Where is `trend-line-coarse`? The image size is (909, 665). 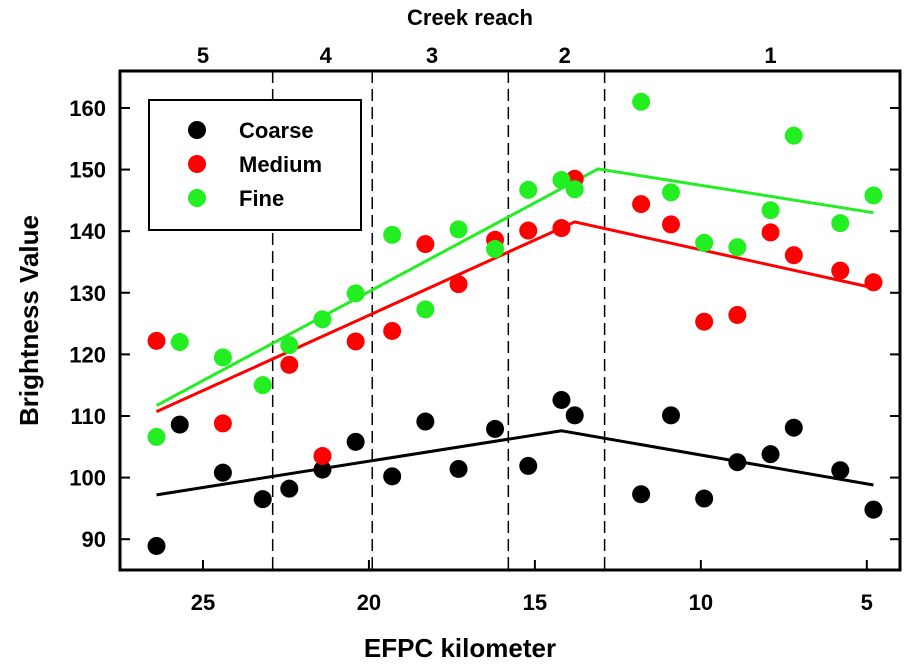
trend-line-coarse is located at coordinates (515, 463).